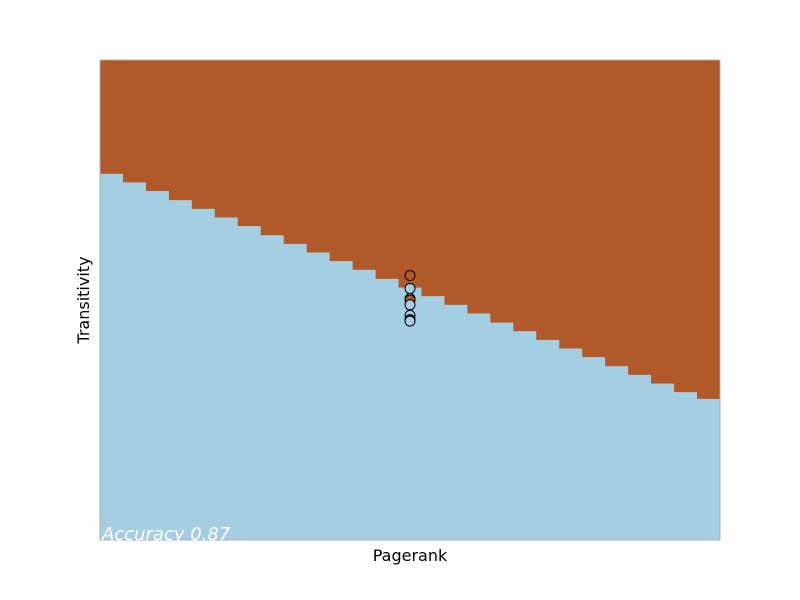 This screenshot has width=800, height=600. What do you see at coordinates (410, 555) in the screenshot?
I see `x-axis-label: Pagerank` at bounding box center [410, 555].